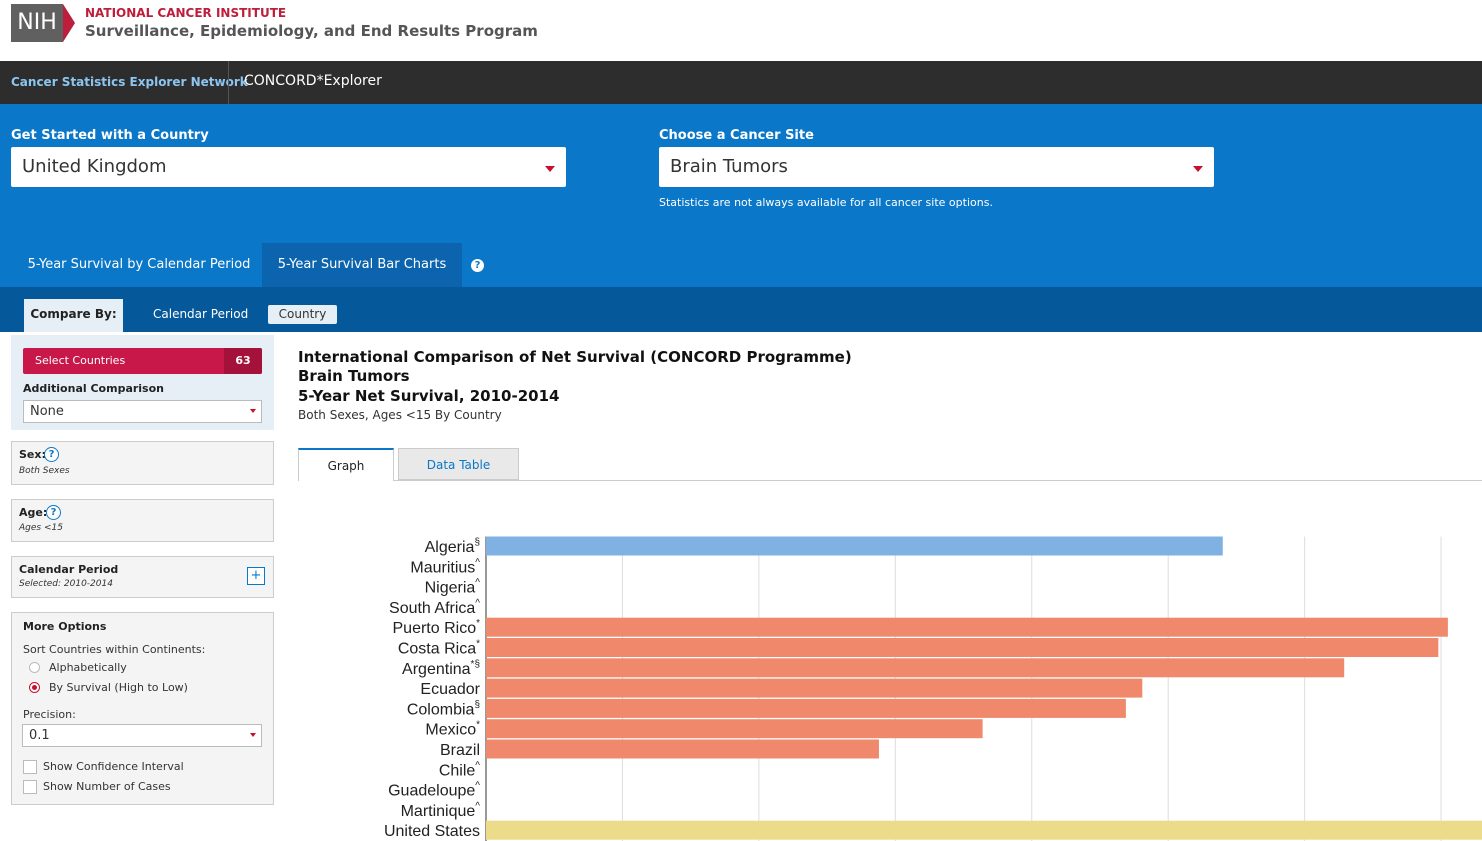 This screenshot has height=841, width=1482. Describe the element at coordinates (49, 714) in the screenshot. I see `precision-label: Precision:` at that location.